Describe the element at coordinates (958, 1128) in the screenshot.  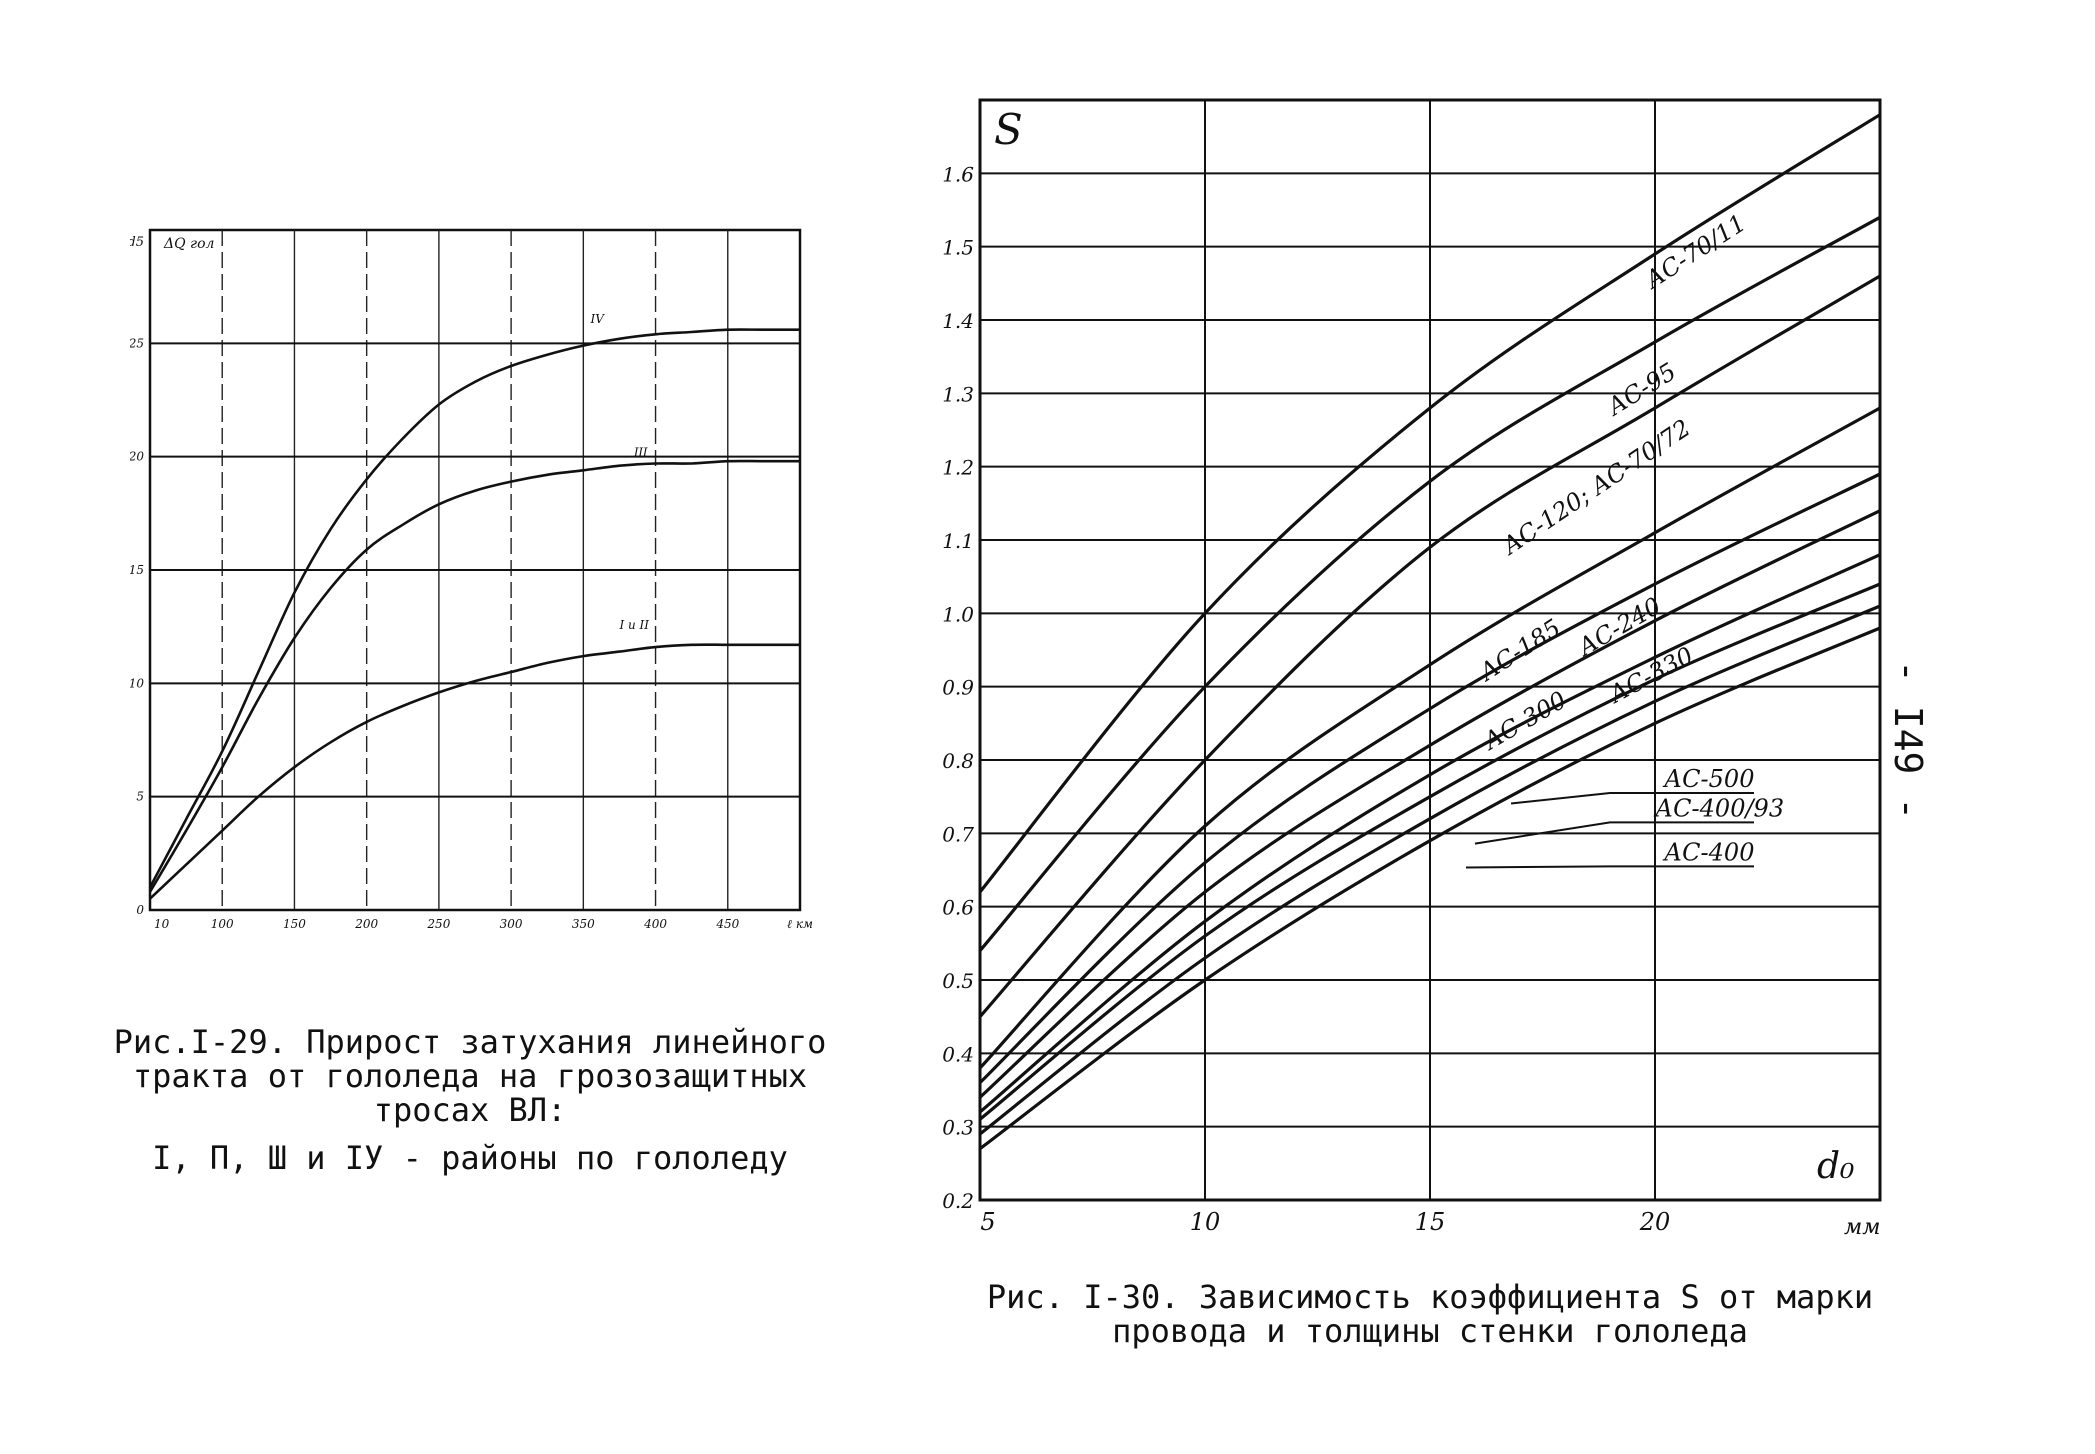
I see `y-tick-label: 0.3` at that location.